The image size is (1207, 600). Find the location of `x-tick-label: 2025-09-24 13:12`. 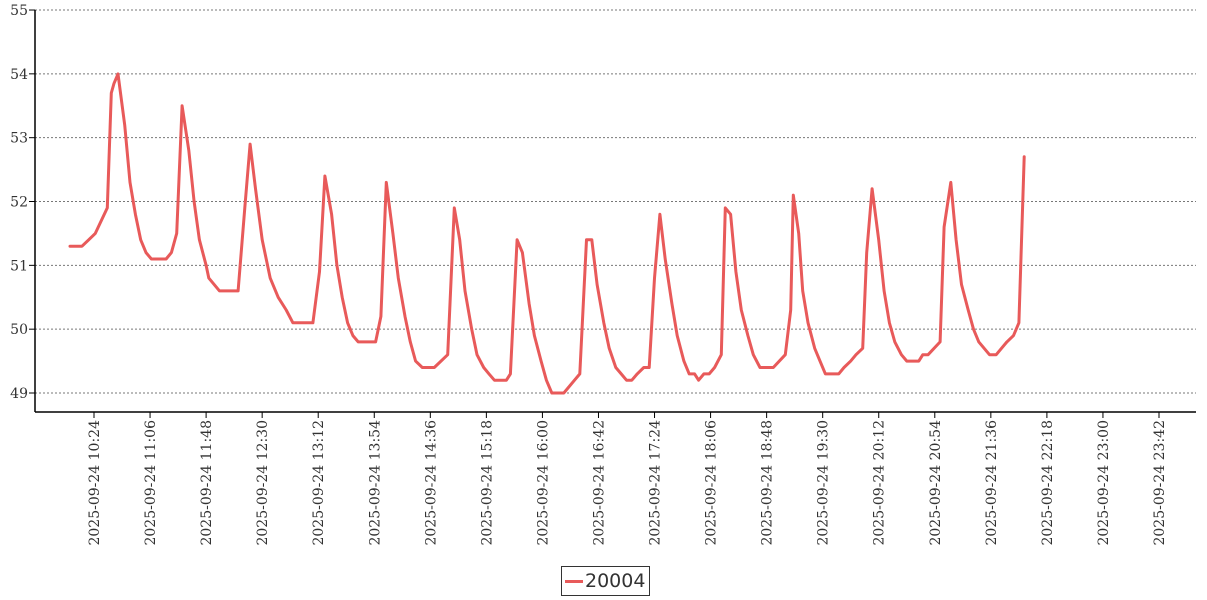

x-tick-label: 2025-09-24 13:12 is located at coordinates (319, 483).